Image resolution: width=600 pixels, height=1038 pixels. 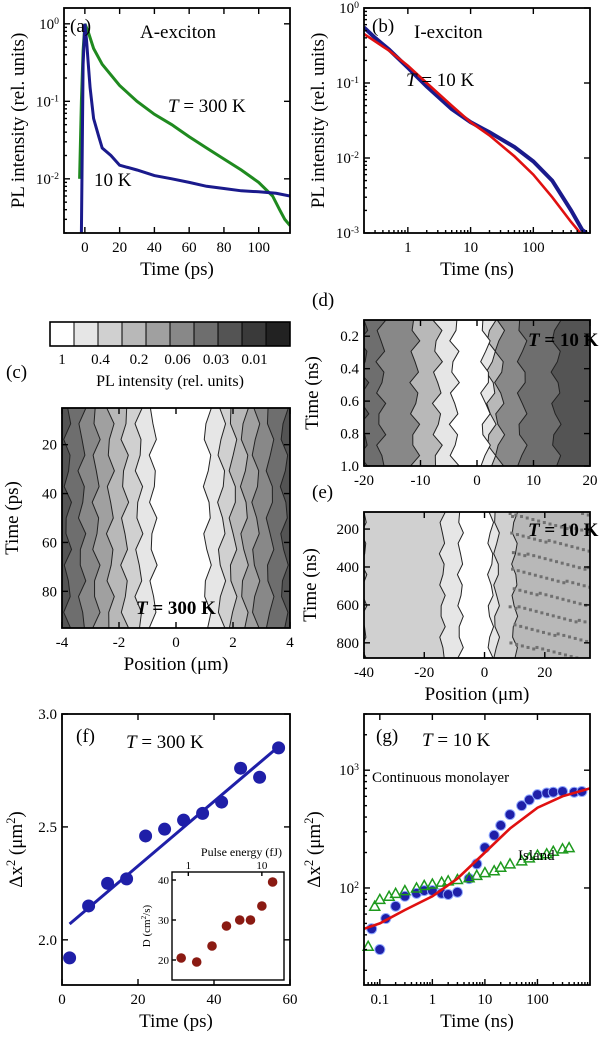 What do you see at coordinates (233, 643) in the screenshot?
I see `x-tick-label: 2` at bounding box center [233, 643].